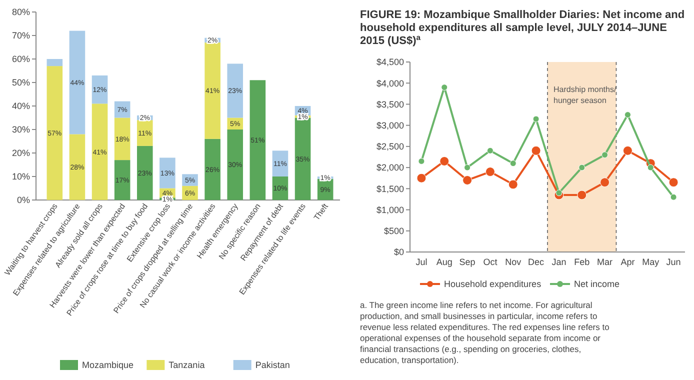 The height and width of the screenshot is (380, 694). I want to click on y-tick-label: $1,000, so click(390, 209).